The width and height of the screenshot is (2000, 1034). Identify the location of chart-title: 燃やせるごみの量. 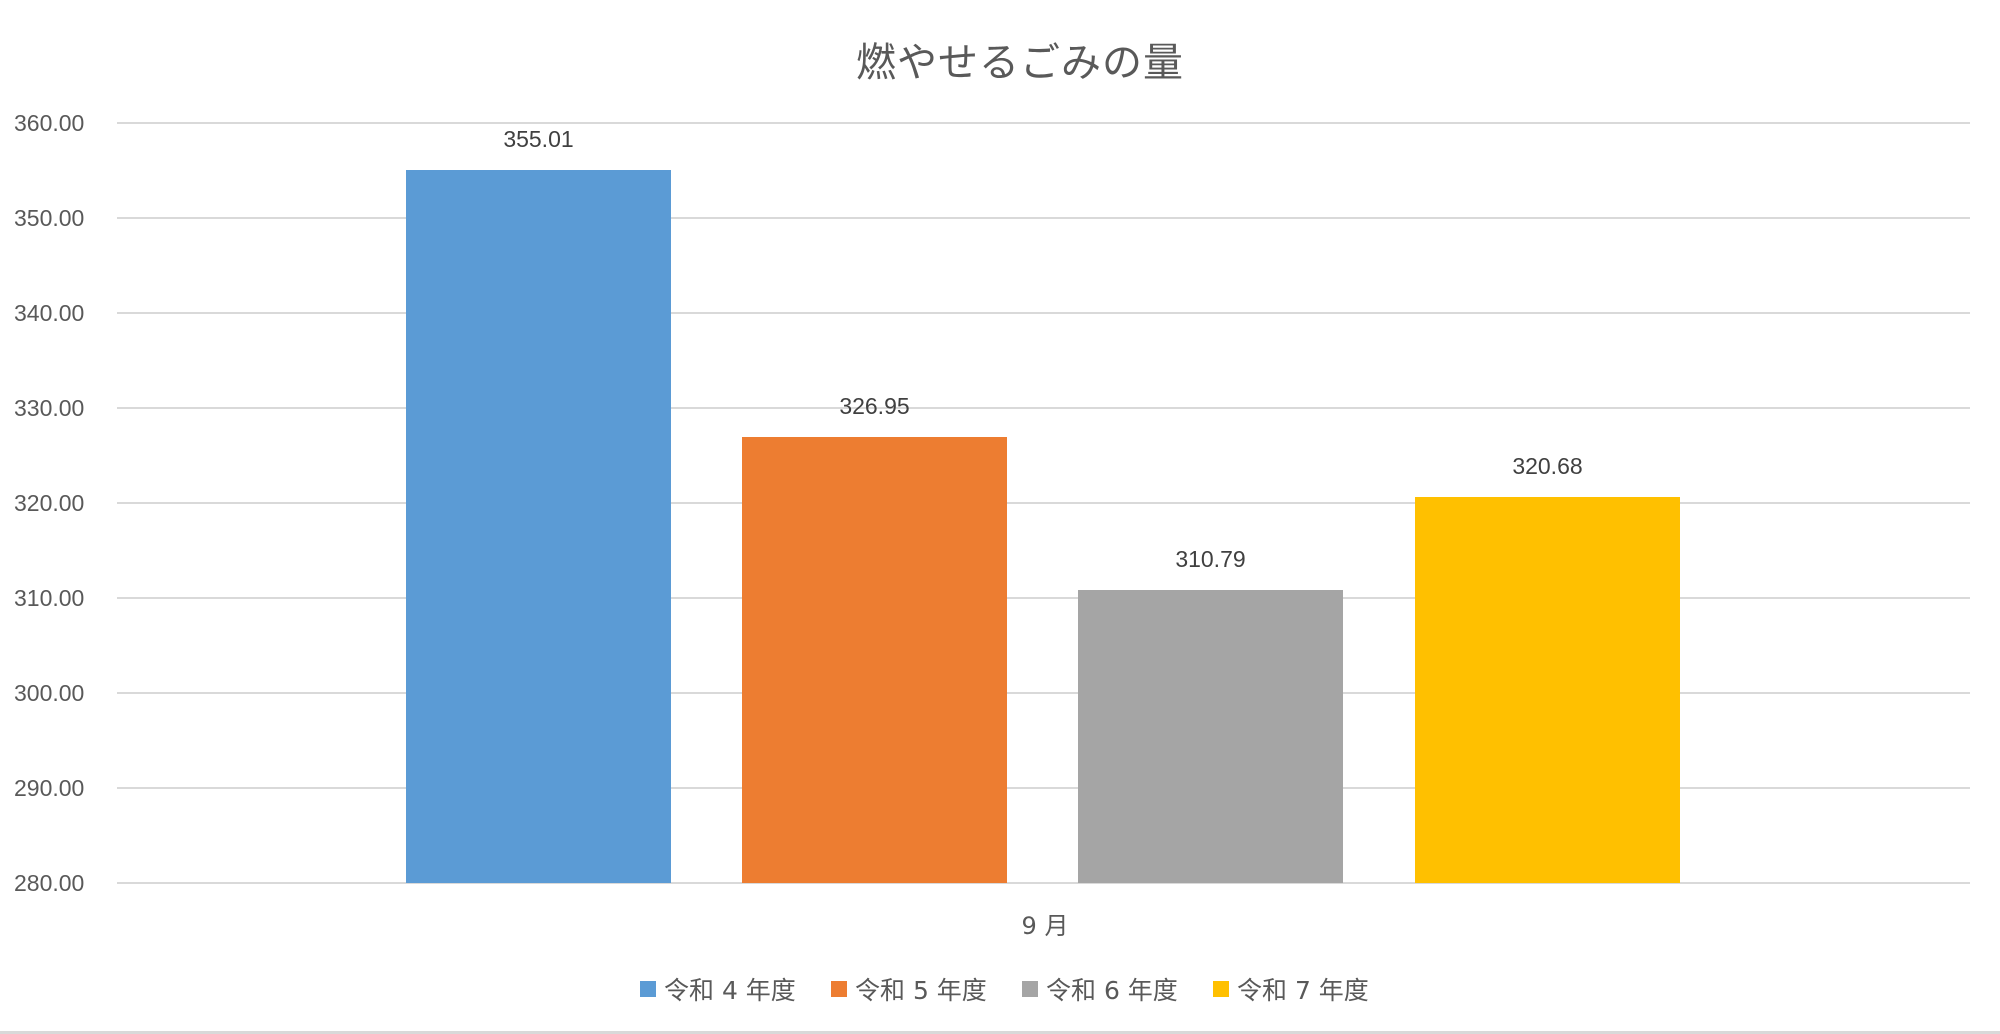
(1020, 63).